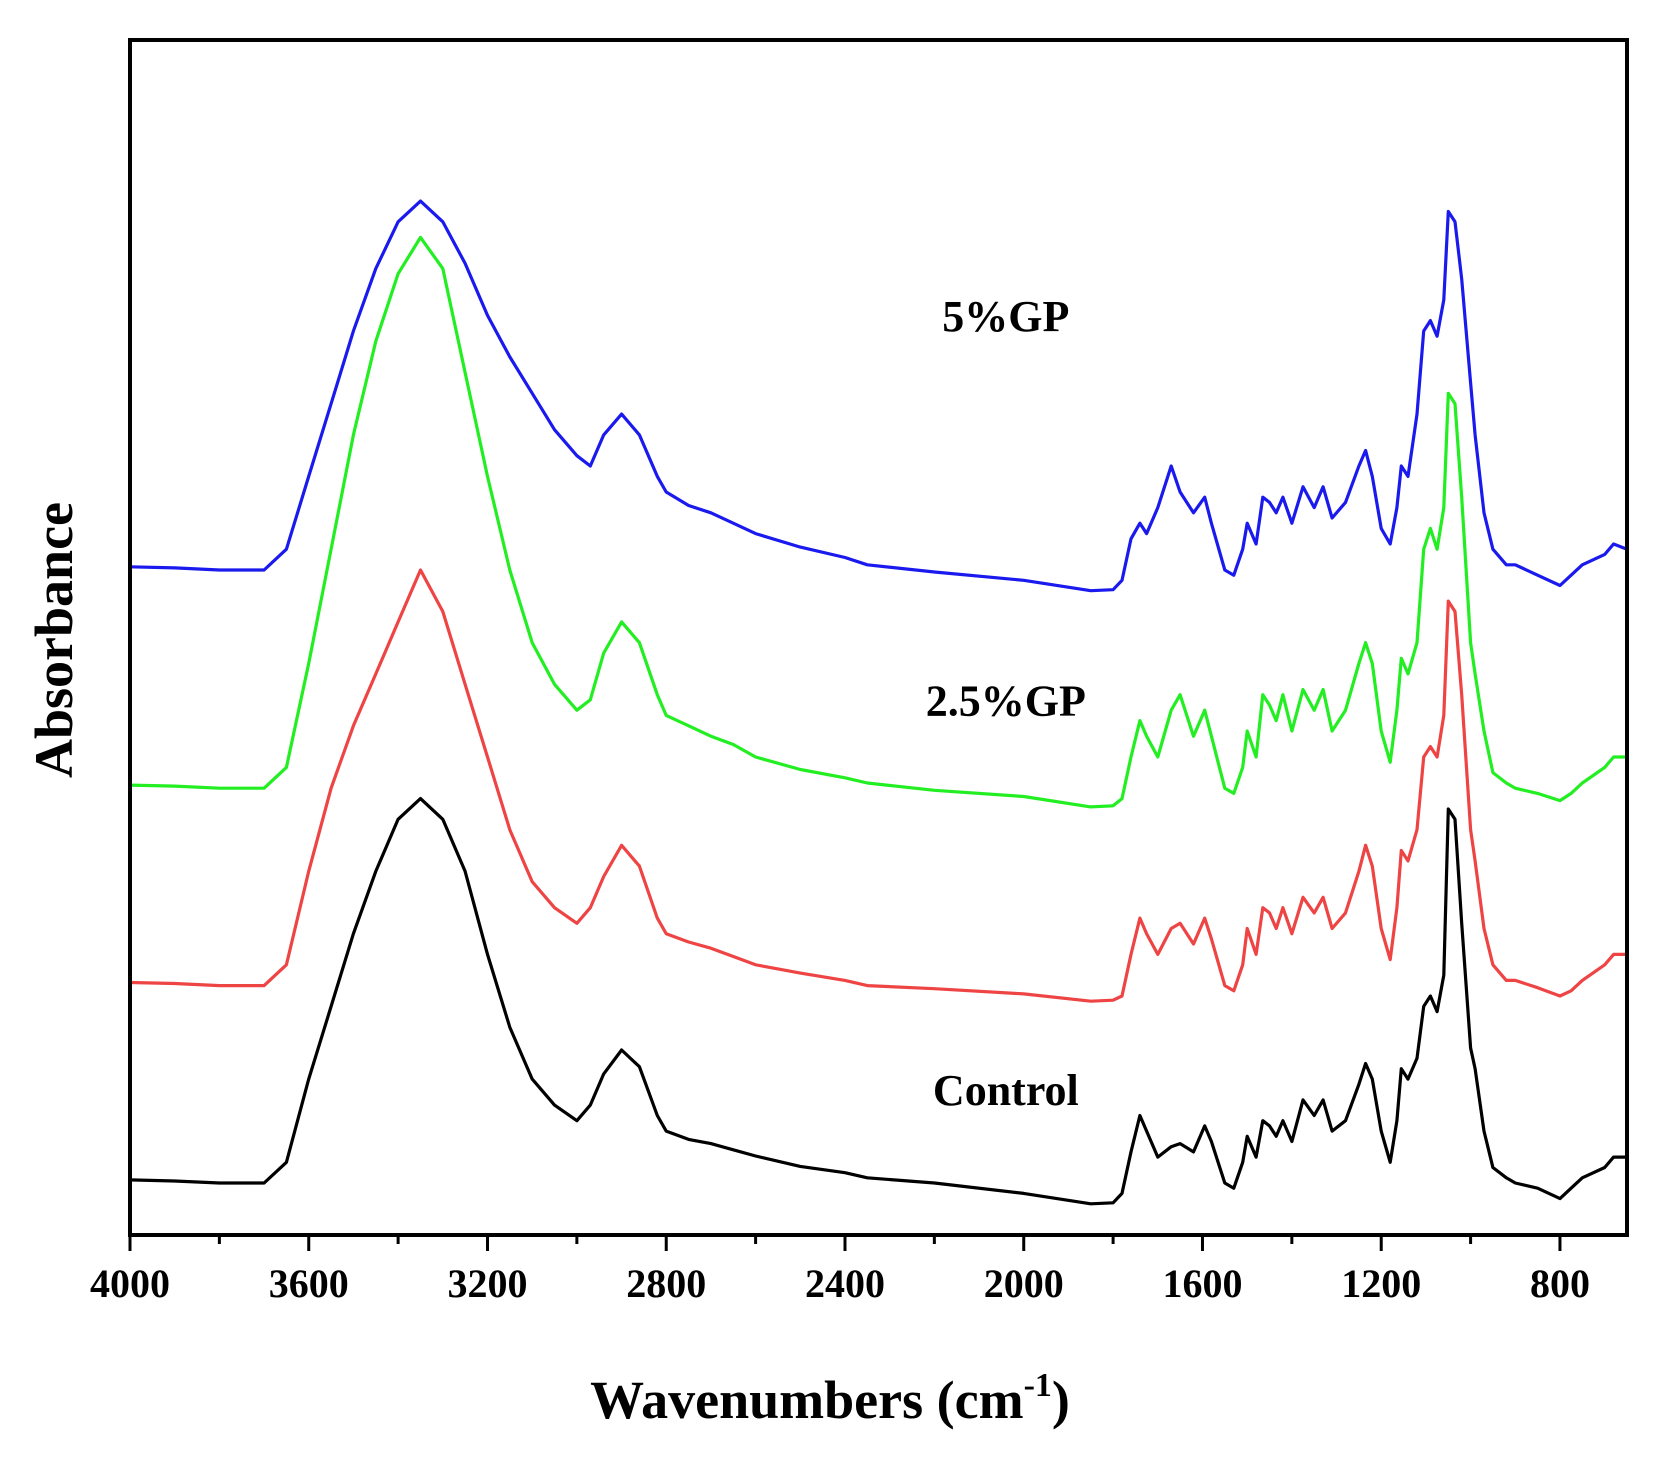  I want to click on x-tick-label: 800, so click(1560, 1283).